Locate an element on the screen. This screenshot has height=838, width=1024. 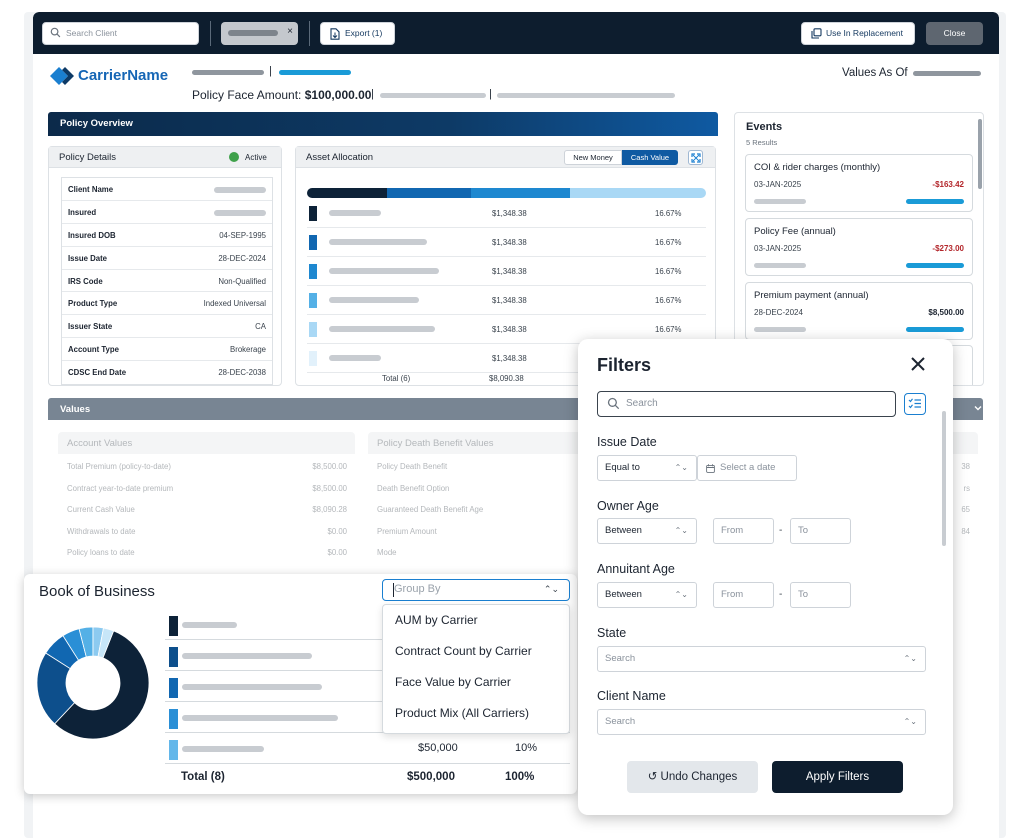
allocation-row: $1,348.38 16.67% is located at coordinates (506, 329).